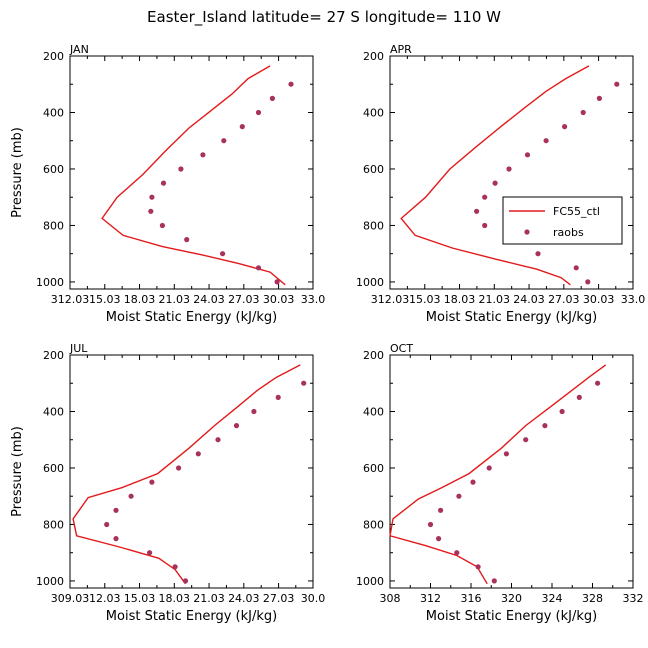 The image size is (648, 648). I want to click on x-tick-label: 312, so click(430, 598).